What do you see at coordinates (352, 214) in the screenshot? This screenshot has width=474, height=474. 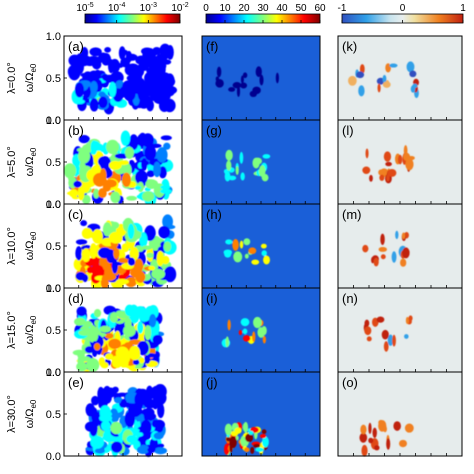 I see `panel-label: (m)` at bounding box center [352, 214].